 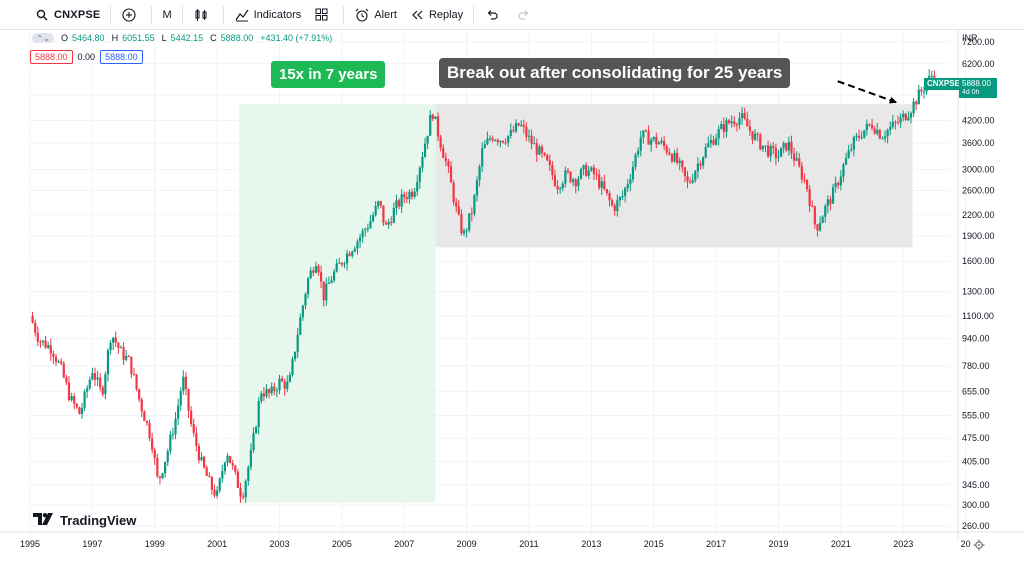 What do you see at coordinates (84, 520) in the screenshot?
I see `tradingview-logo: TradingView` at bounding box center [84, 520].